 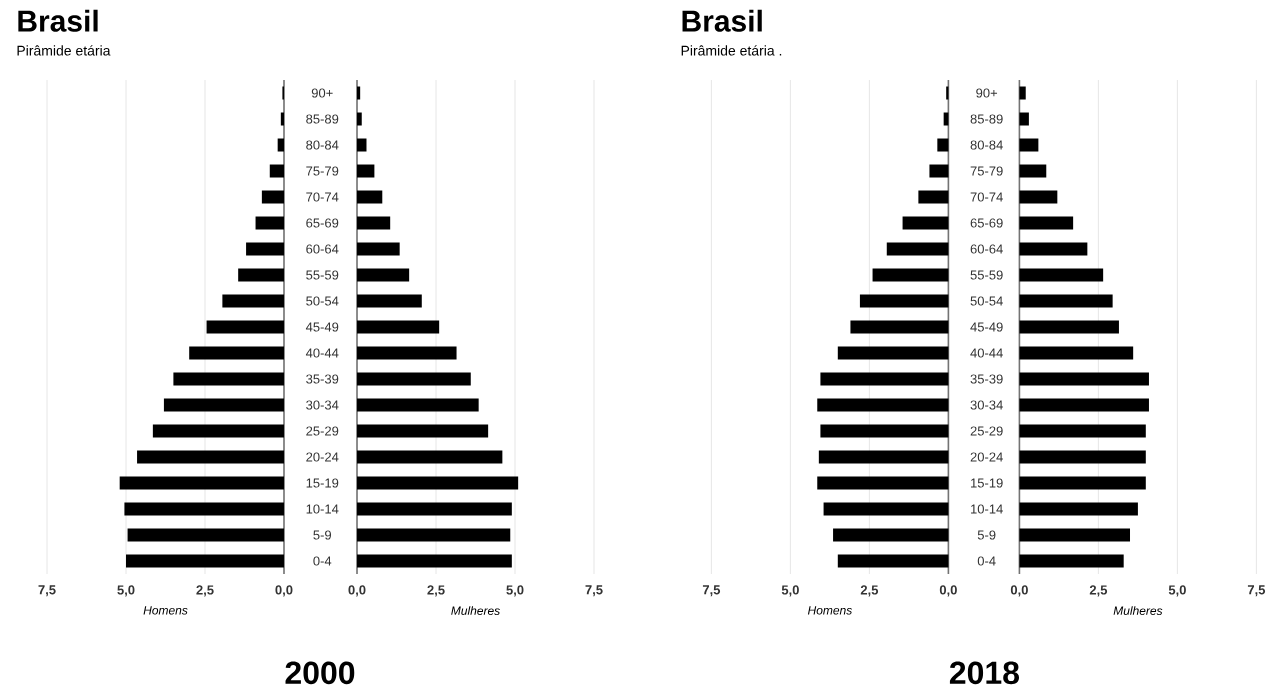 I want to click on text: 2018, so click(x=984, y=673).